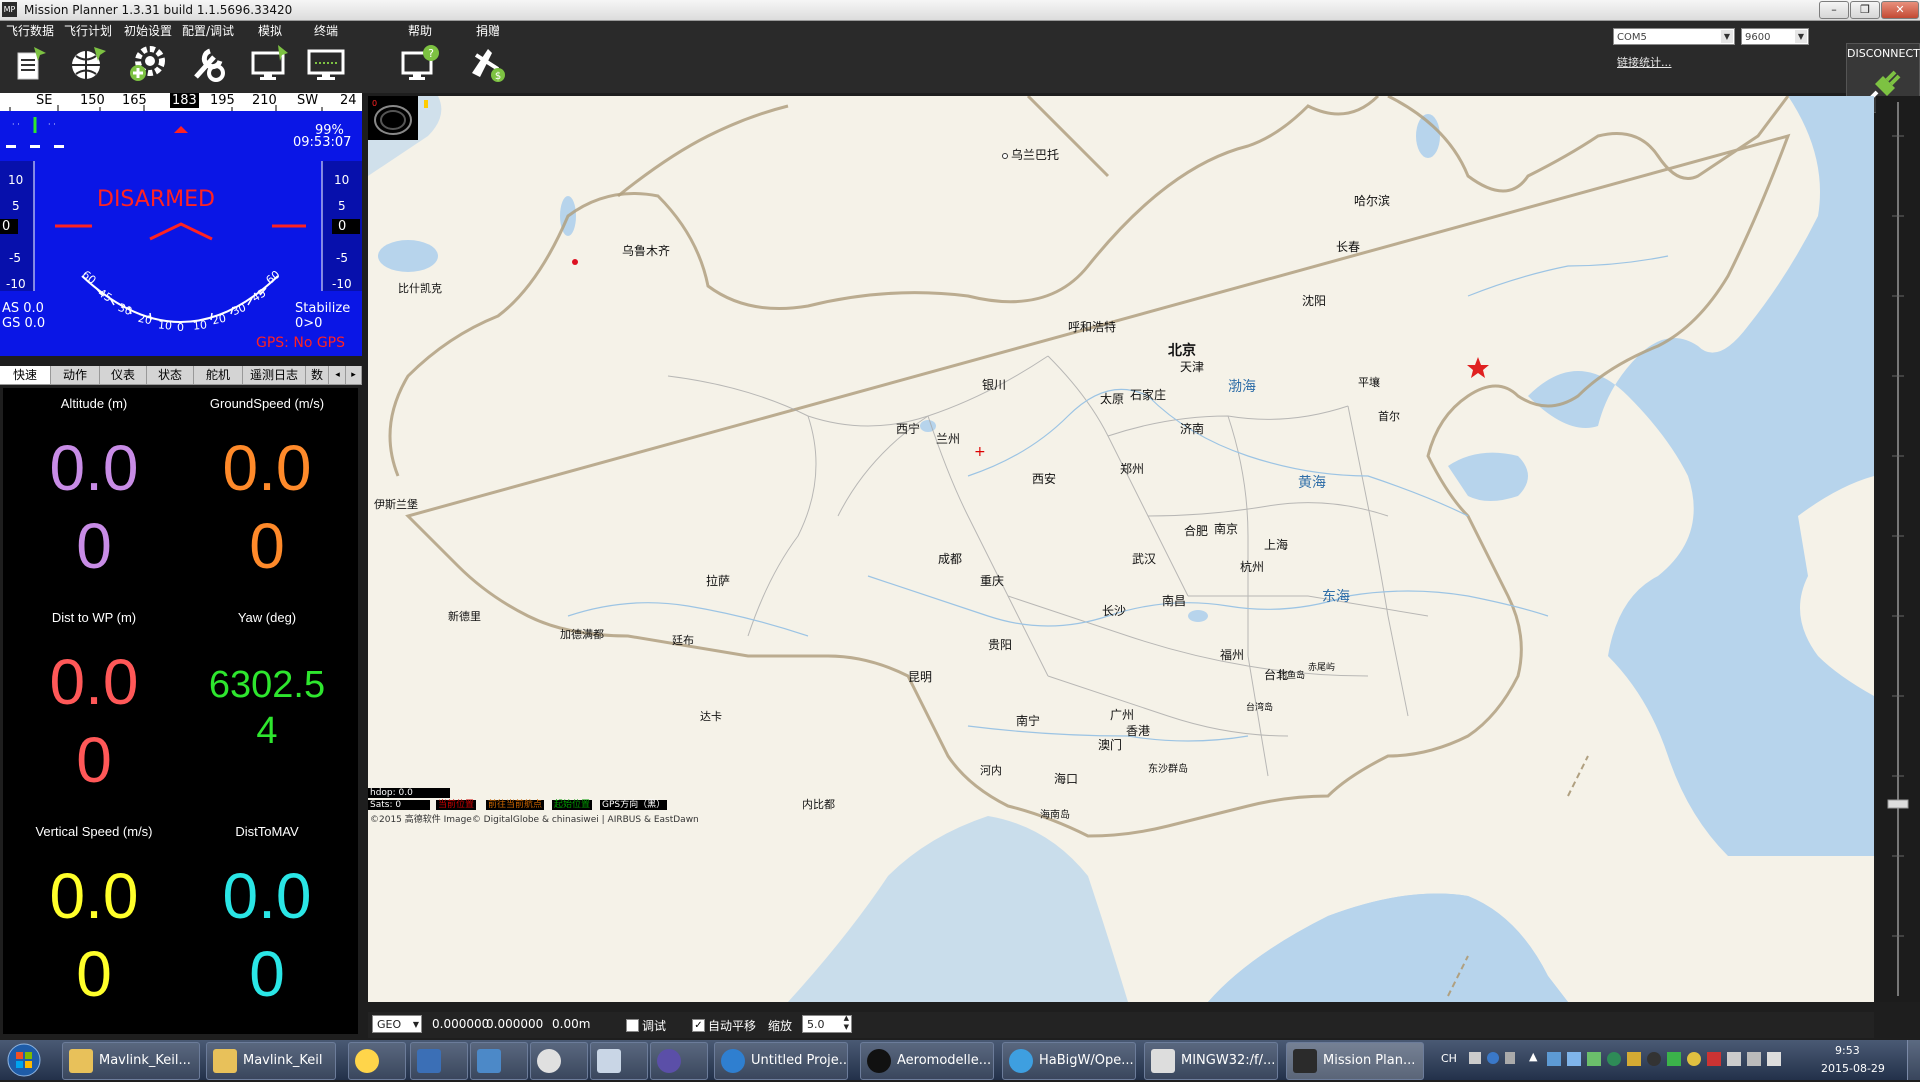  I want to click on tab-gauges: 仪表, so click(123, 375).